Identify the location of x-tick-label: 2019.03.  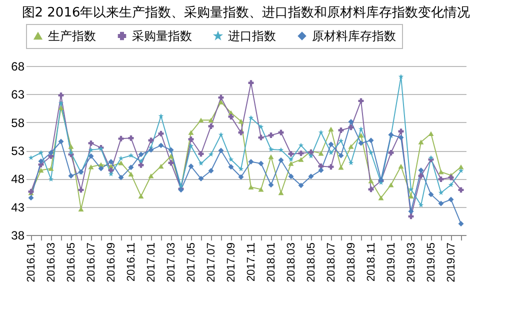
(412, 262).